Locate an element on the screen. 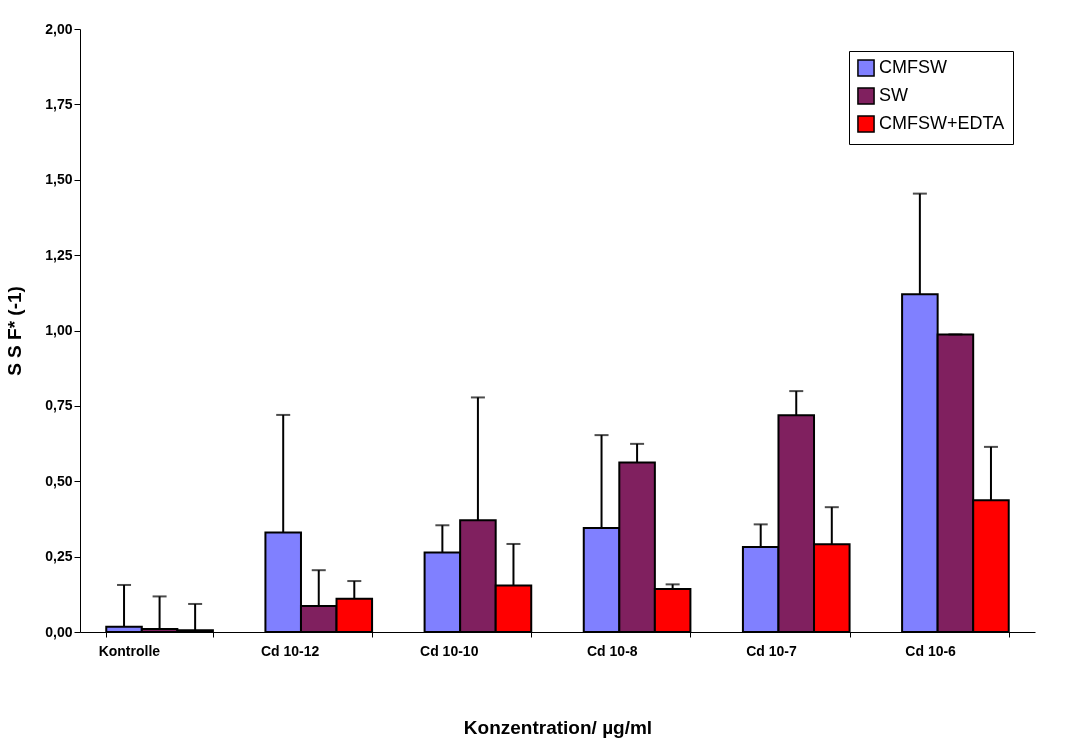 The height and width of the screenshot is (749, 1085). x-tick-label: Cd 10-6 is located at coordinates (931, 650).